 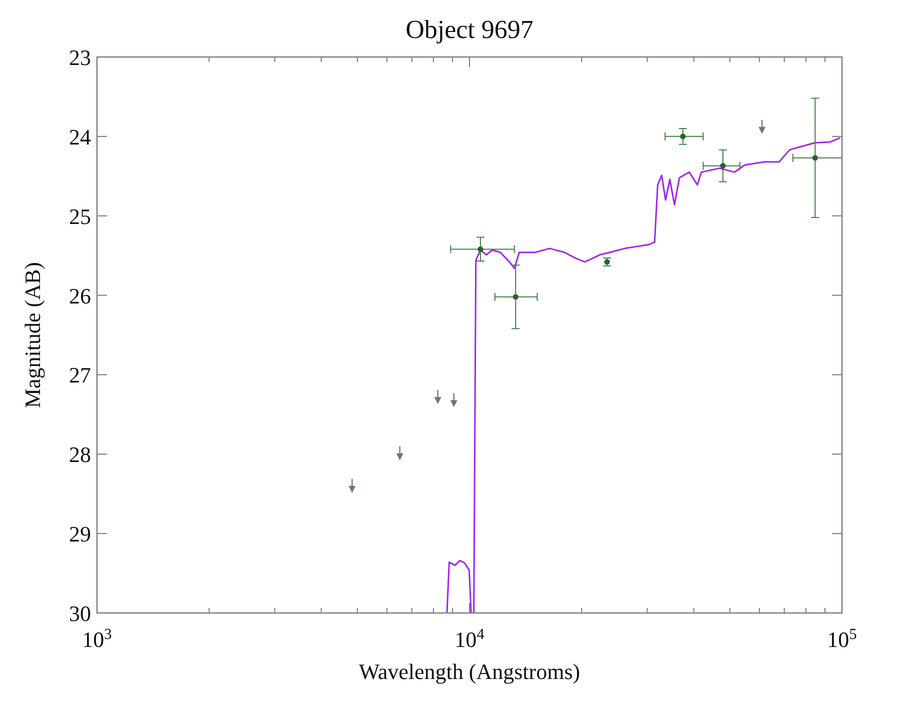 I want to click on y-tick-label: 26, so click(x=80, y=295).